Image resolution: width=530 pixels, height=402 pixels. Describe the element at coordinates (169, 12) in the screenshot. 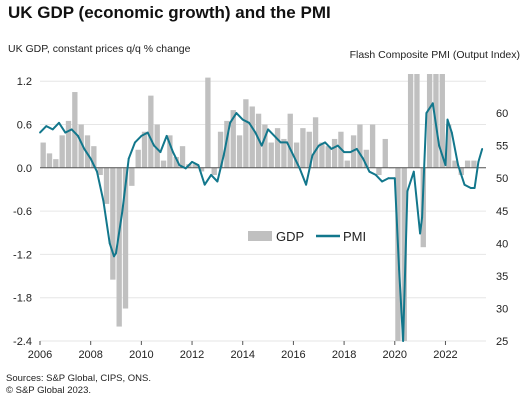

I see `chart-title: UK GDP (economic growth) and the PMI` at that location.